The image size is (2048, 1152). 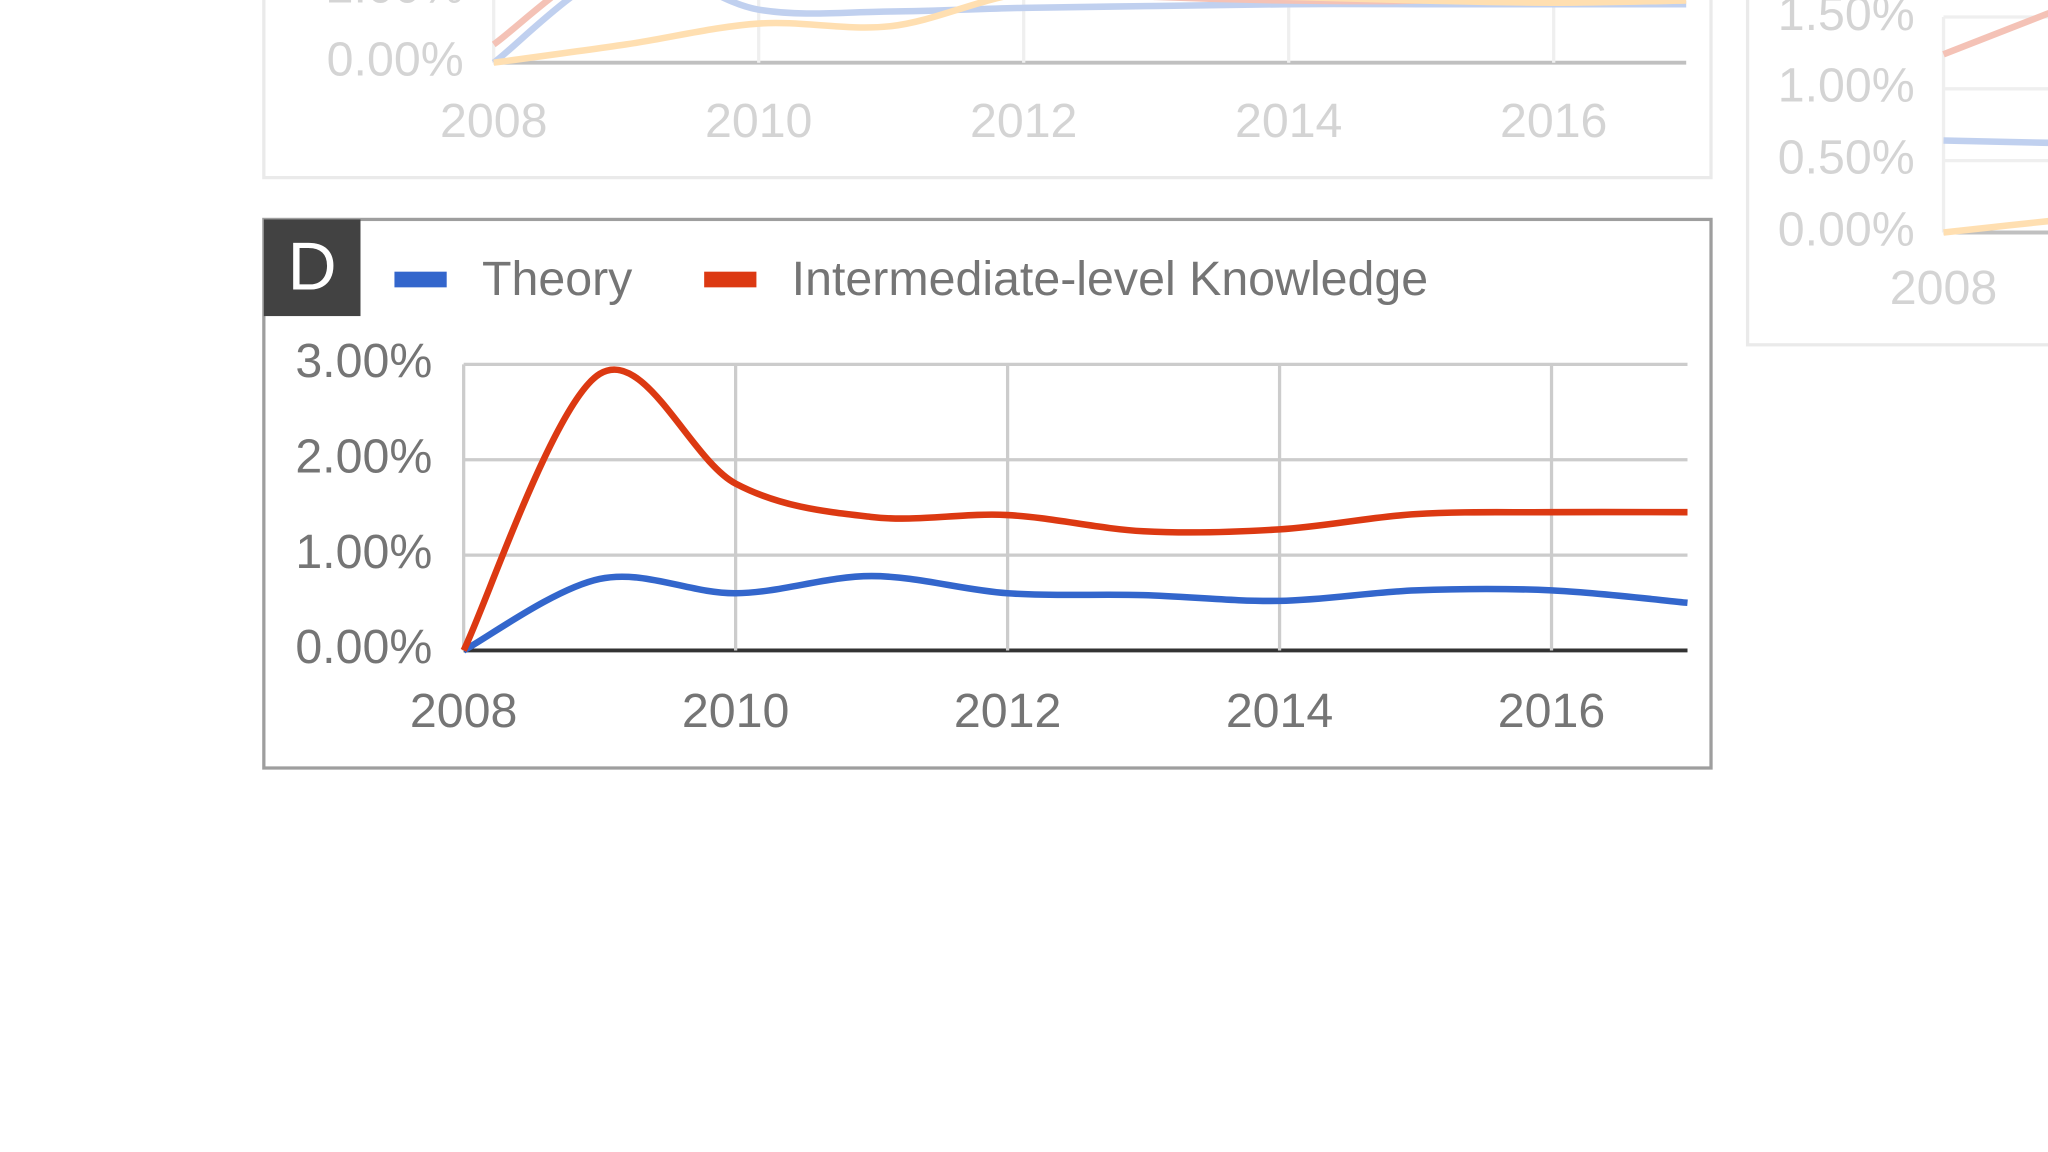 I want to click on chart-panel: 0.00% 2.00% 2008 2010 2012 2014 2016, so click(x=987, y=90).